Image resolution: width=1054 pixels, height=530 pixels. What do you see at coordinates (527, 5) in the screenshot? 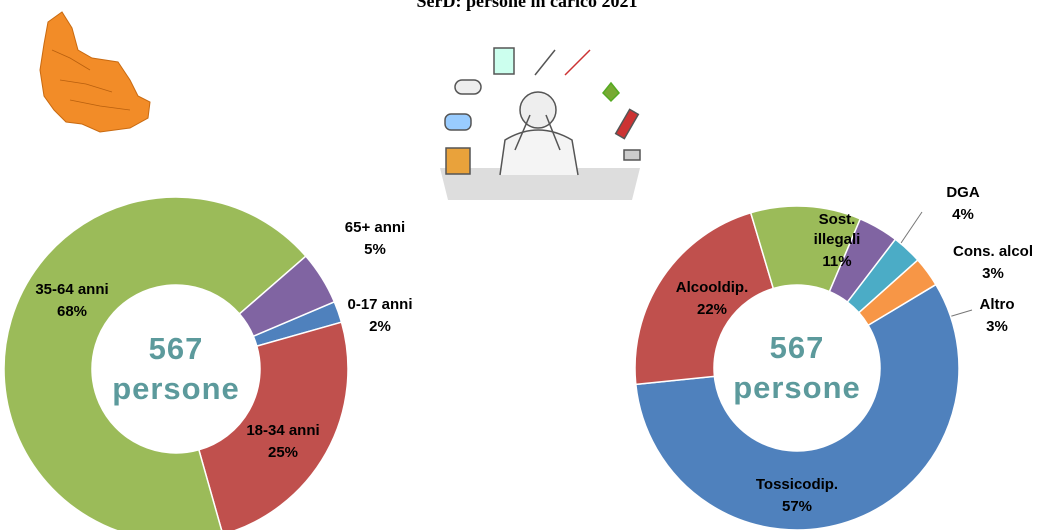
I see `page-title: SerD: persone in carico 2021` at bounding box center [527, 5].